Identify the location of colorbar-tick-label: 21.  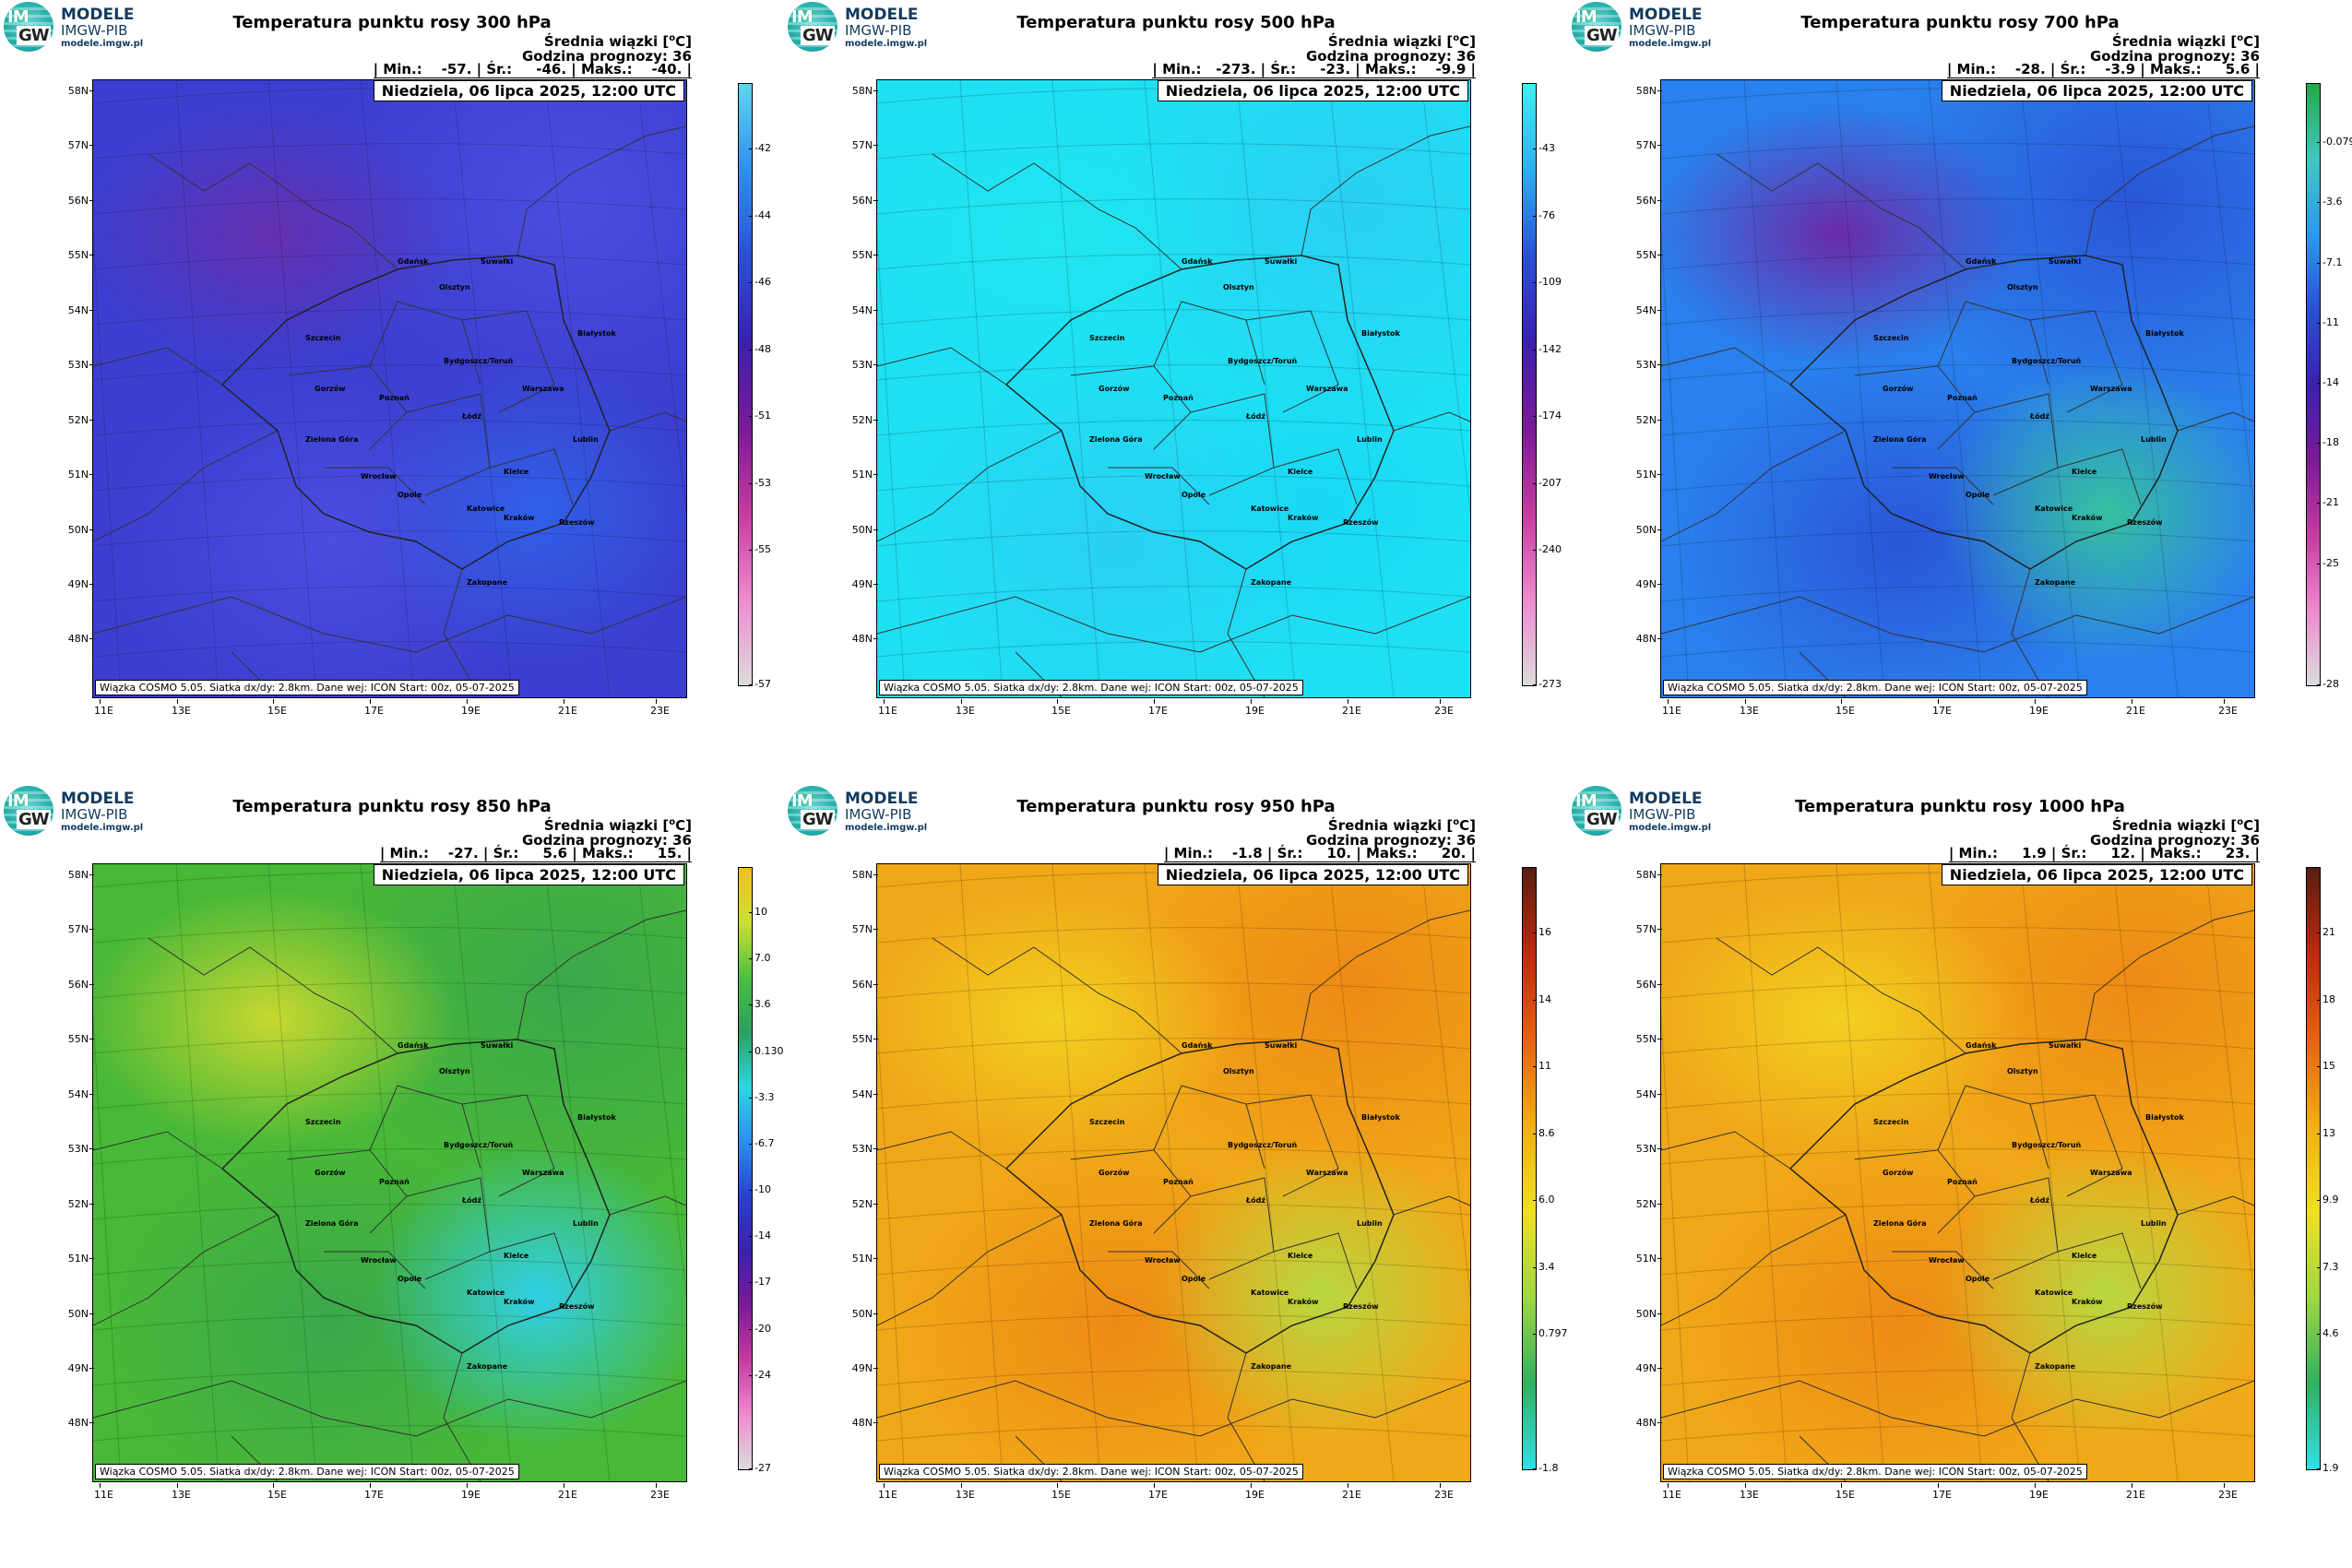
(2326, 932).